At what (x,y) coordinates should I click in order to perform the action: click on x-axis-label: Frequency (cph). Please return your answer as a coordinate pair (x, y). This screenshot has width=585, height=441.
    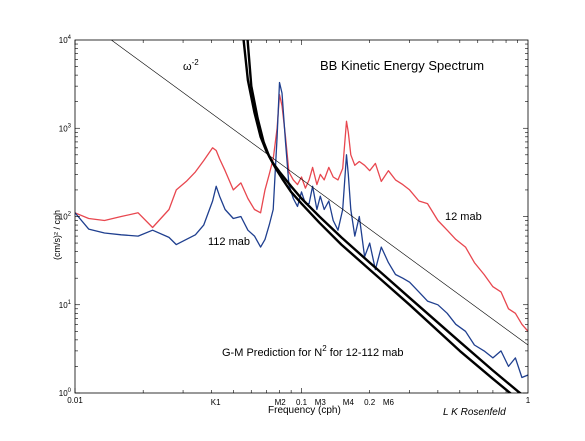
    Looking at the image, I should click on (304, 410).